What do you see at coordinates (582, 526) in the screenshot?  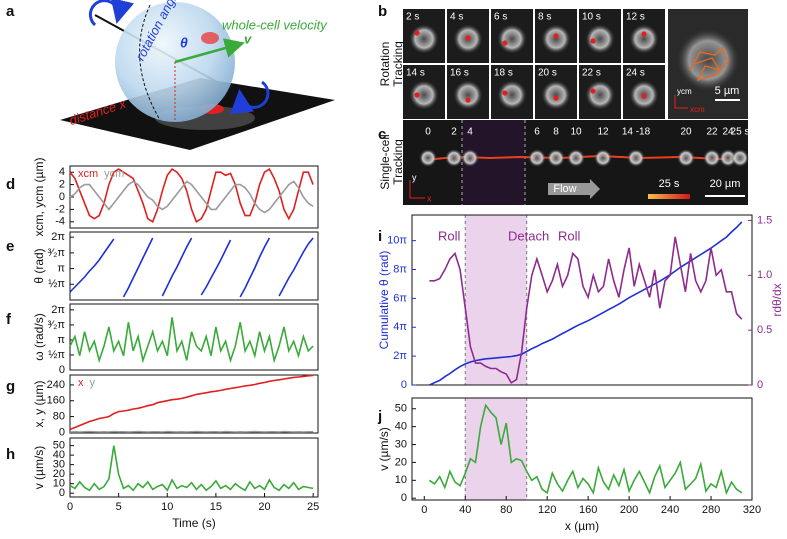 I see `x-axis-label: x (µm)` at bounding box center [582, 526].